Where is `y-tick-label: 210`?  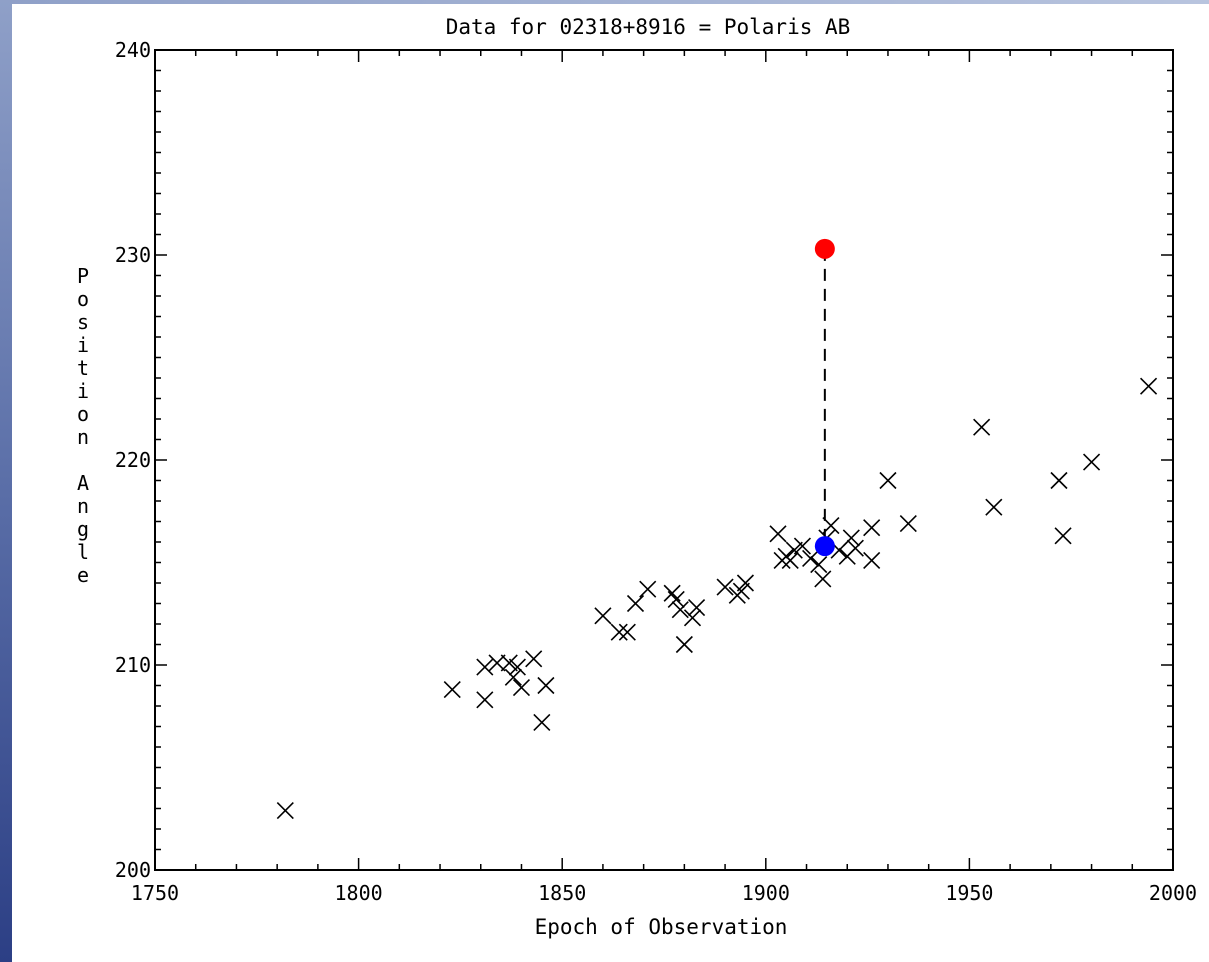
y-tick-label: 210 is located at coordinates (133, 665).